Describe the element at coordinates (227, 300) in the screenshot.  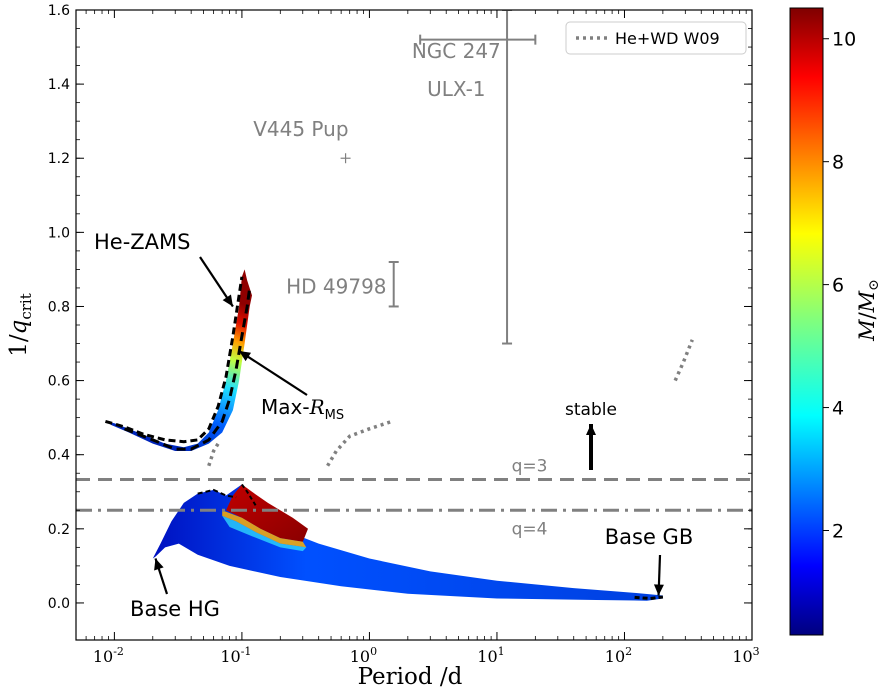
I see `arrow-he-zams-head` at that location.